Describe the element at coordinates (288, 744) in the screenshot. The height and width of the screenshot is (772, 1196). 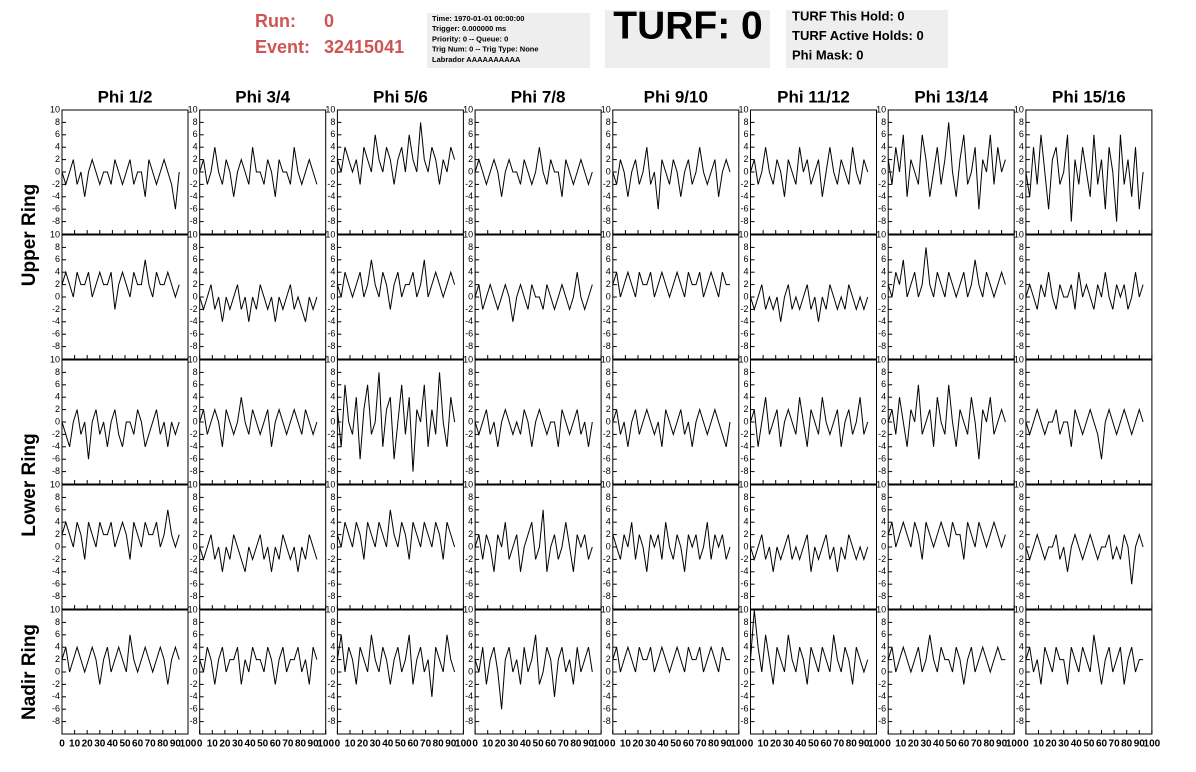
I see `x-tick-label: 70` at that location.